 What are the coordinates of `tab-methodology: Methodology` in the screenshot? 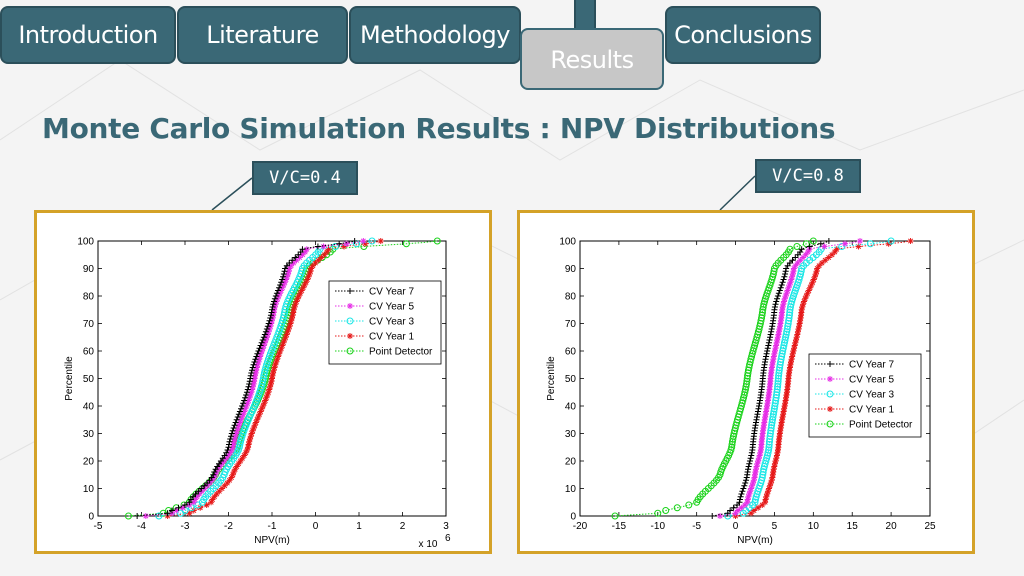 It's located at (435, 35).